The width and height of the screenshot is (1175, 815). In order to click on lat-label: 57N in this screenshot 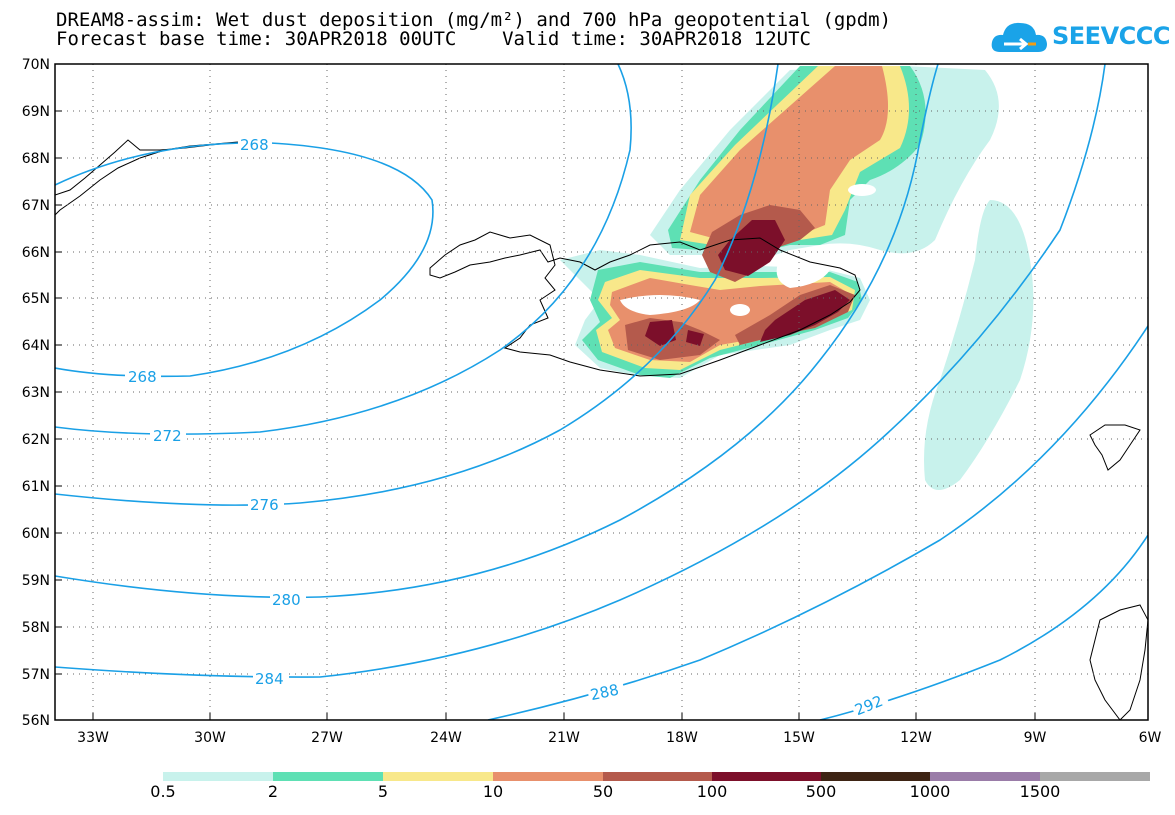, I will do `click(36, 675)`.